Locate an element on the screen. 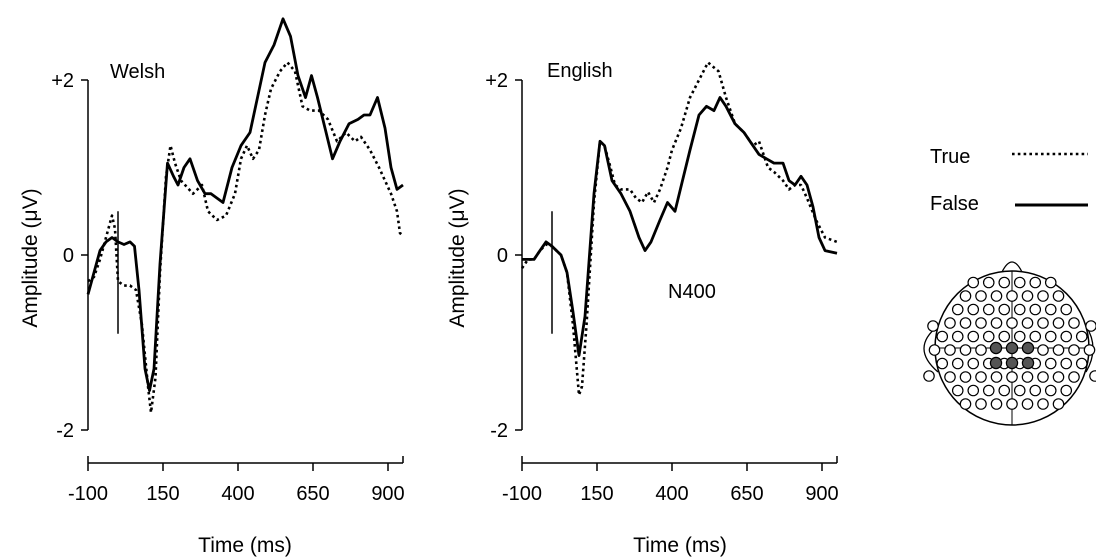 The width and height of the screenshot is (1096, 559). welsh-x-tick-label: 400 is located at coordinates (237, 494).